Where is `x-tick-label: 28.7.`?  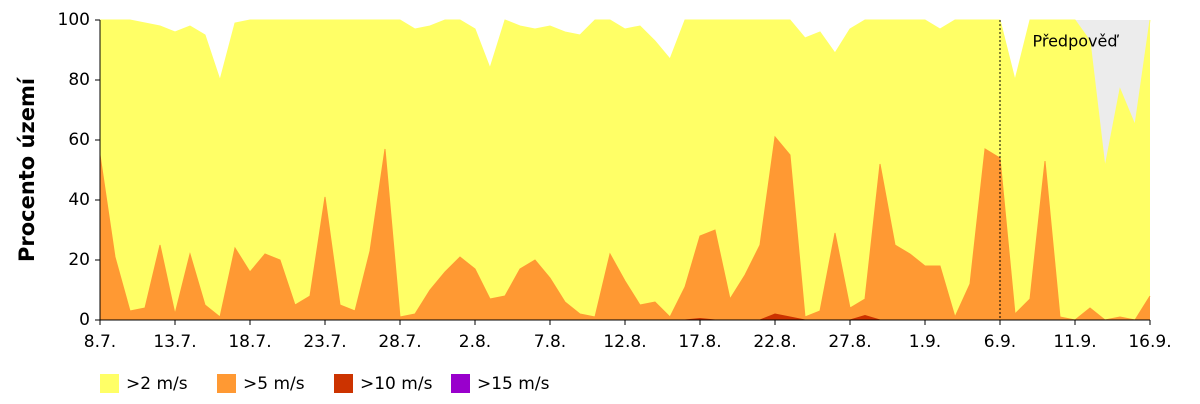 x-tick-label: 28.7. is located at coordinates (399, 342).